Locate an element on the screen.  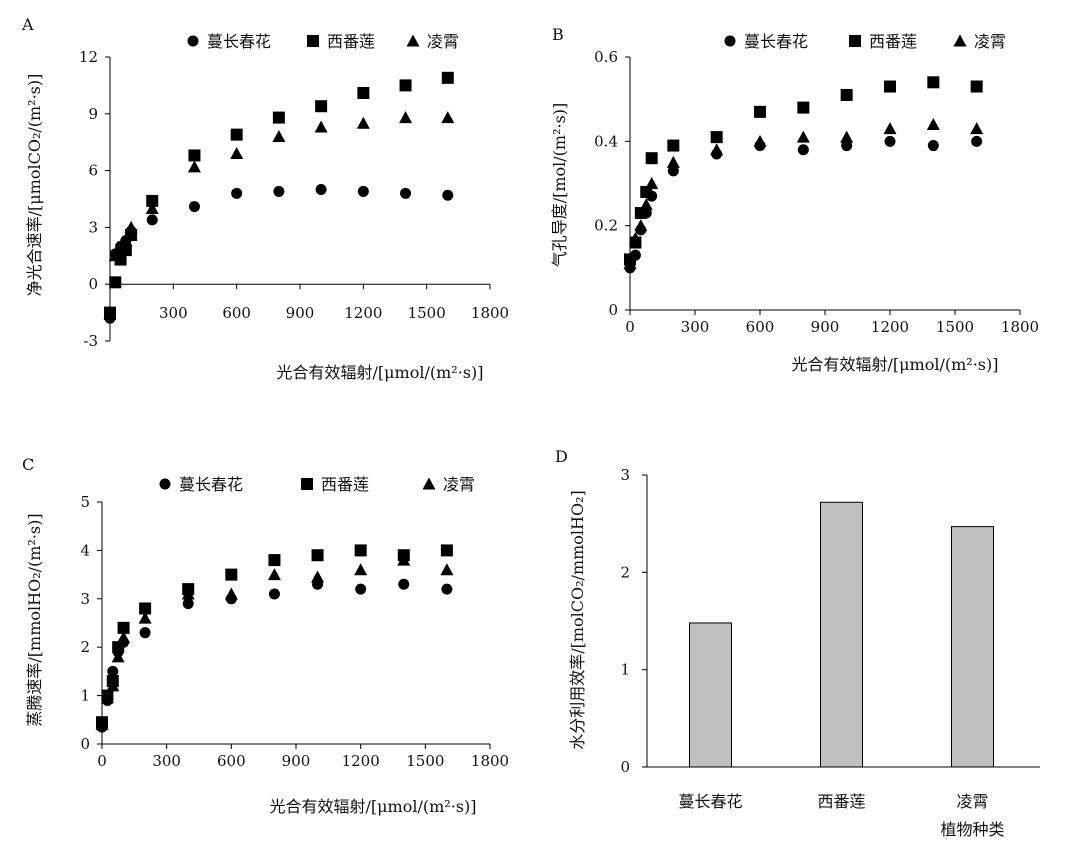
y-axis-title: 水分利用效率/[molCO₂/mmolHO₂] is located at coordinates (577, 620).